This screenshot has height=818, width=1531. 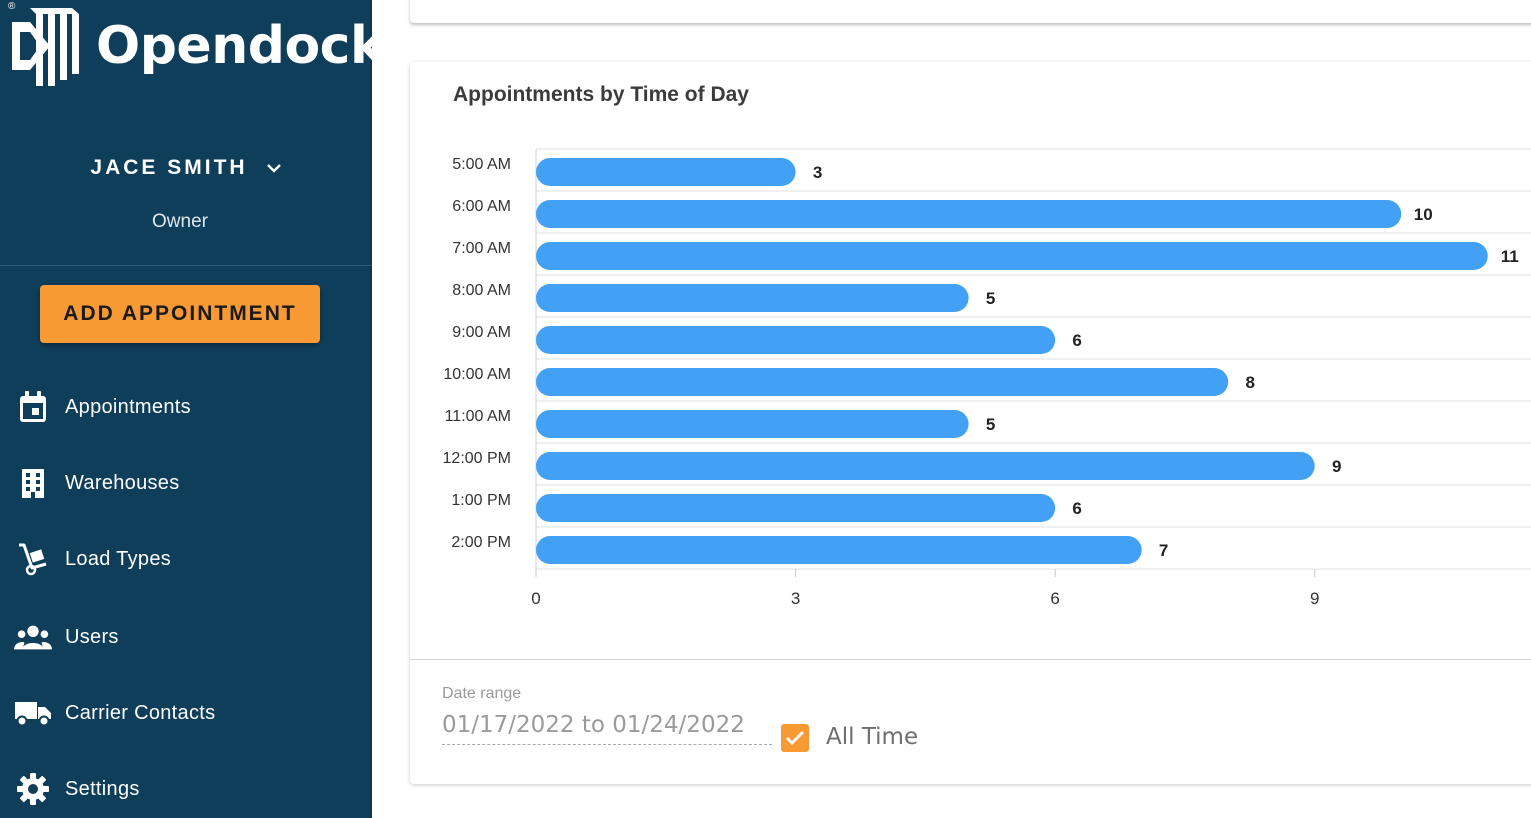 I want to click on all-time-checkbox, so click(x=795, y=738).